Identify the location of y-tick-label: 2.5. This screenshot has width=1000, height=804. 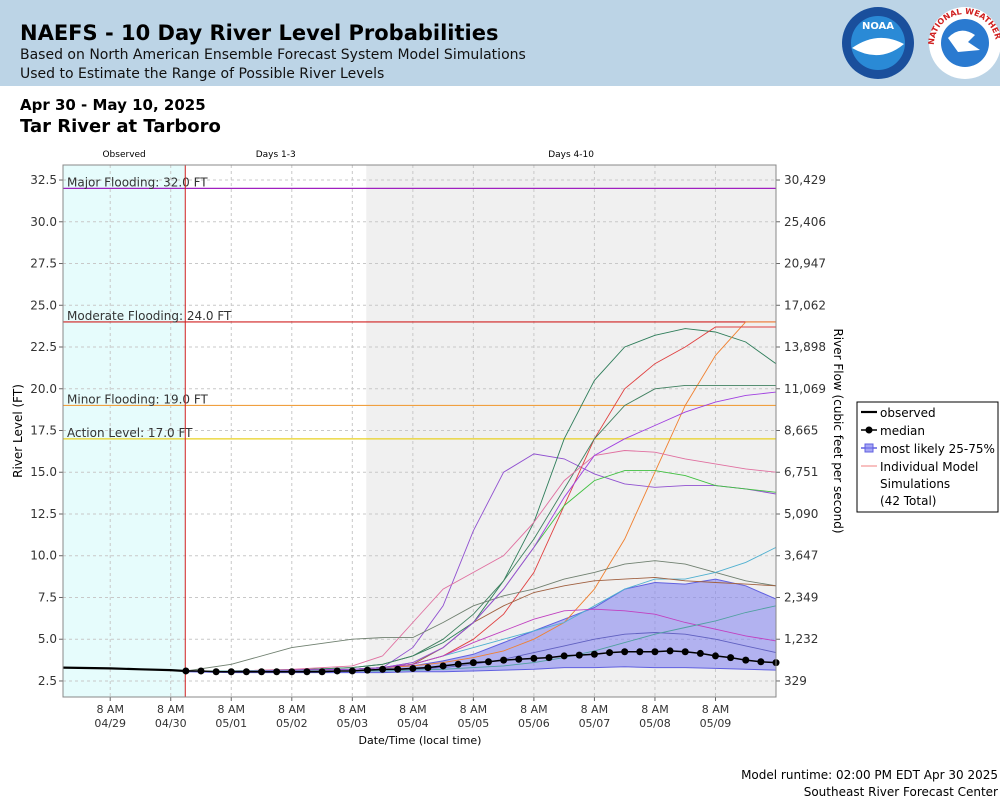
(47, 681).